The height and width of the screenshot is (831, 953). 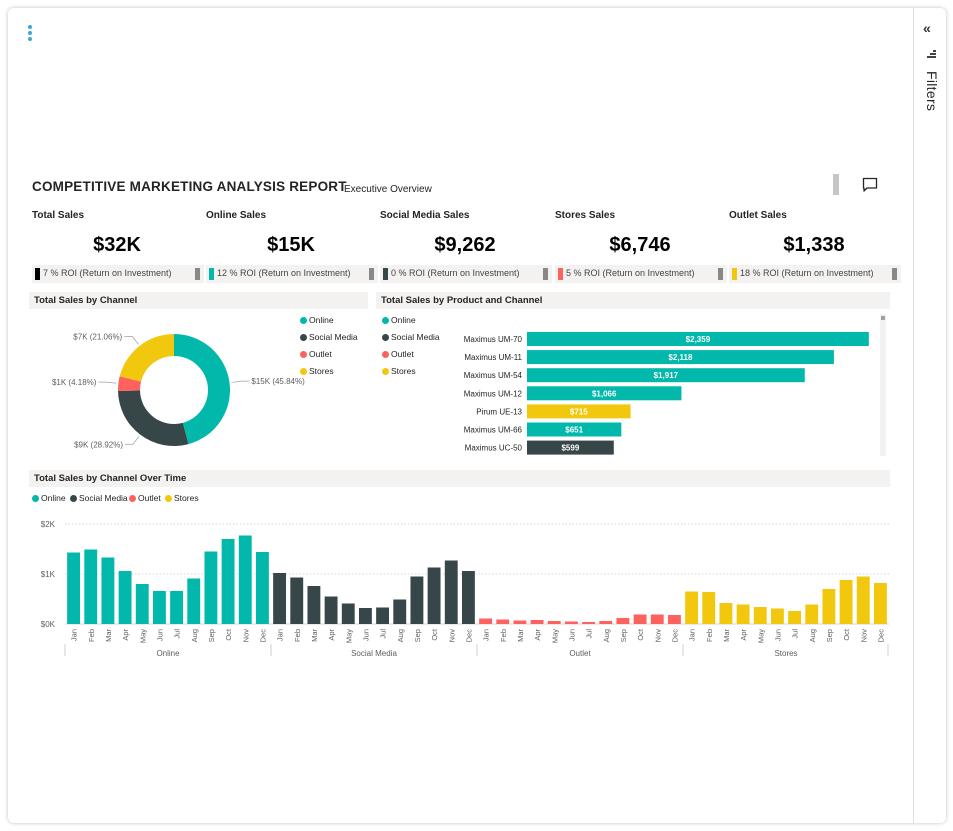 I want to click on donut-slice-online, so click(x=202, y=389).